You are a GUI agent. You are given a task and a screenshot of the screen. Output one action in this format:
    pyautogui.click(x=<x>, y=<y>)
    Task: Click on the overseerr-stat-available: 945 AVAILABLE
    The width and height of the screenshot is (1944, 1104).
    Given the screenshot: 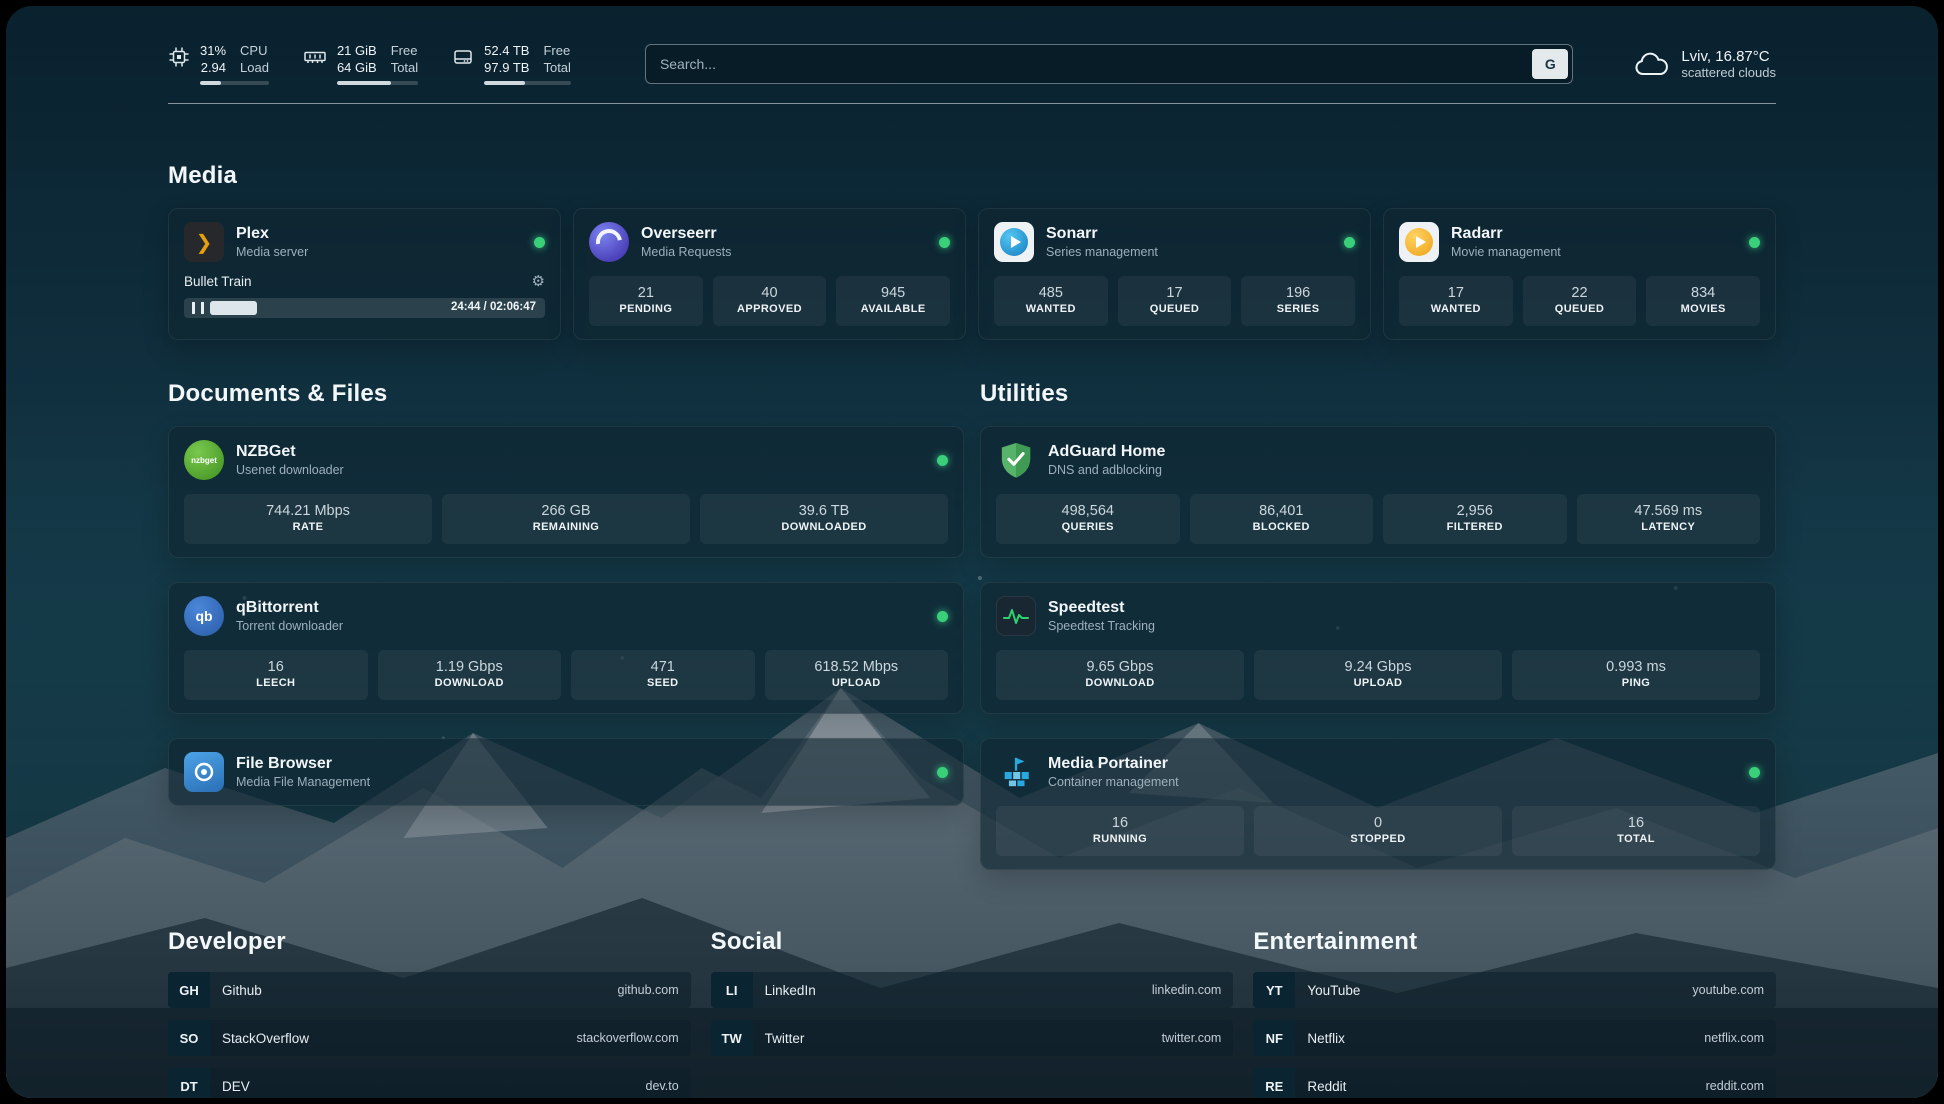 What is the action you would take?
    pyautogui.click(x=893, y=301)
    